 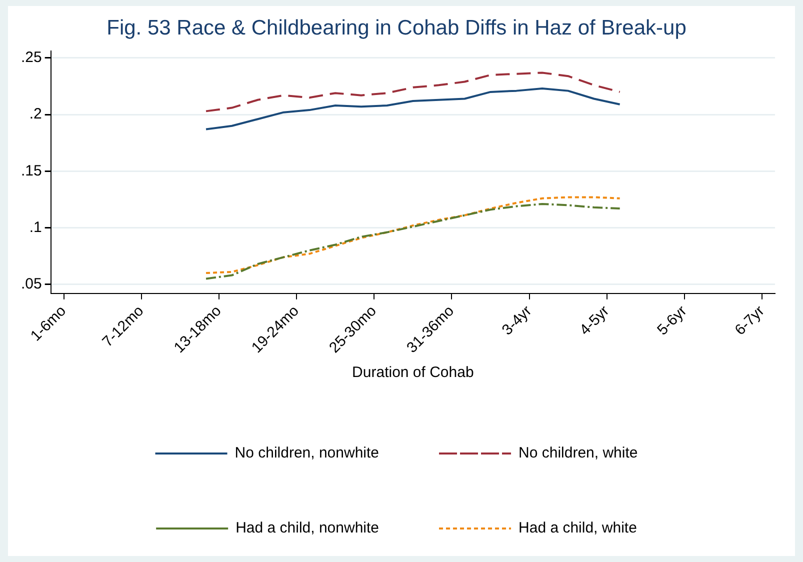 I want to click on legend-label: No children, nonwhite, so click(x=307, y=453).